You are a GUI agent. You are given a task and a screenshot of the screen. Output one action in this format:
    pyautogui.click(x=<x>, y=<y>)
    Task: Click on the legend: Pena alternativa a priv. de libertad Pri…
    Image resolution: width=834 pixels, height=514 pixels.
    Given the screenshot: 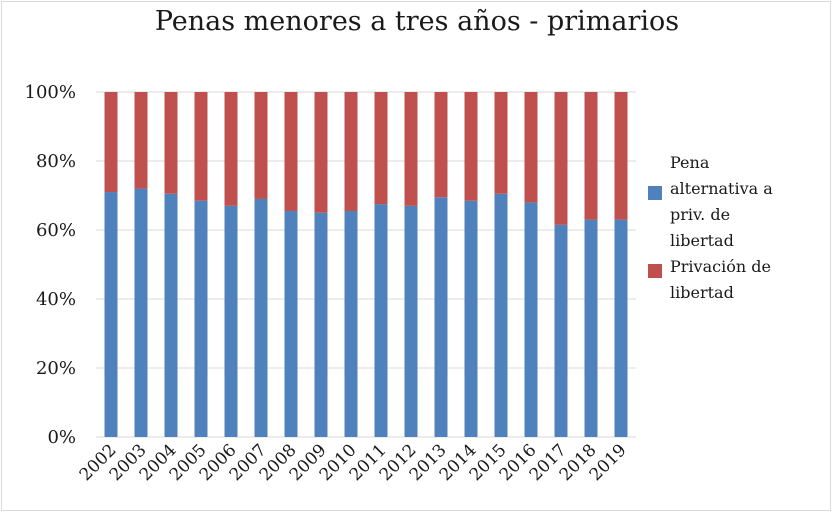 What is the action you would take?
    pyautogui.click(x=733, y=228)
    